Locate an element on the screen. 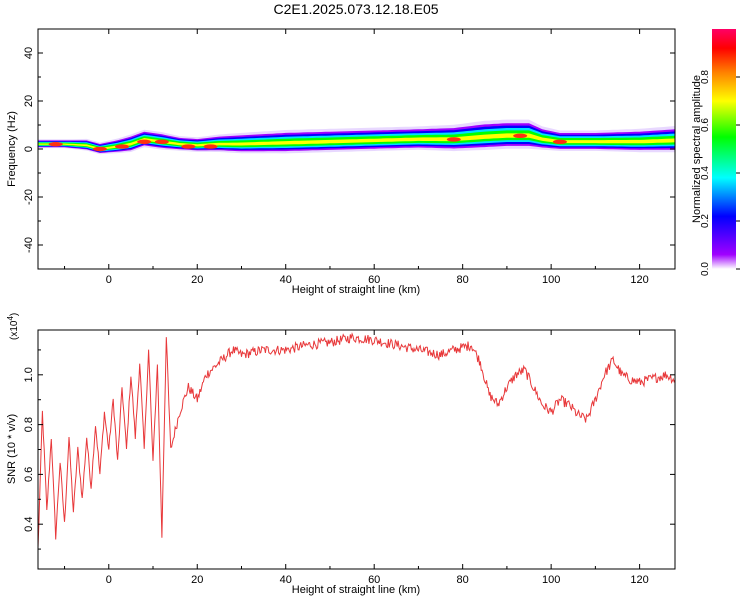 This screenshot has height=600, width=750. colorbar-tick-label: 0.6 is located at coordinates (705, 125).